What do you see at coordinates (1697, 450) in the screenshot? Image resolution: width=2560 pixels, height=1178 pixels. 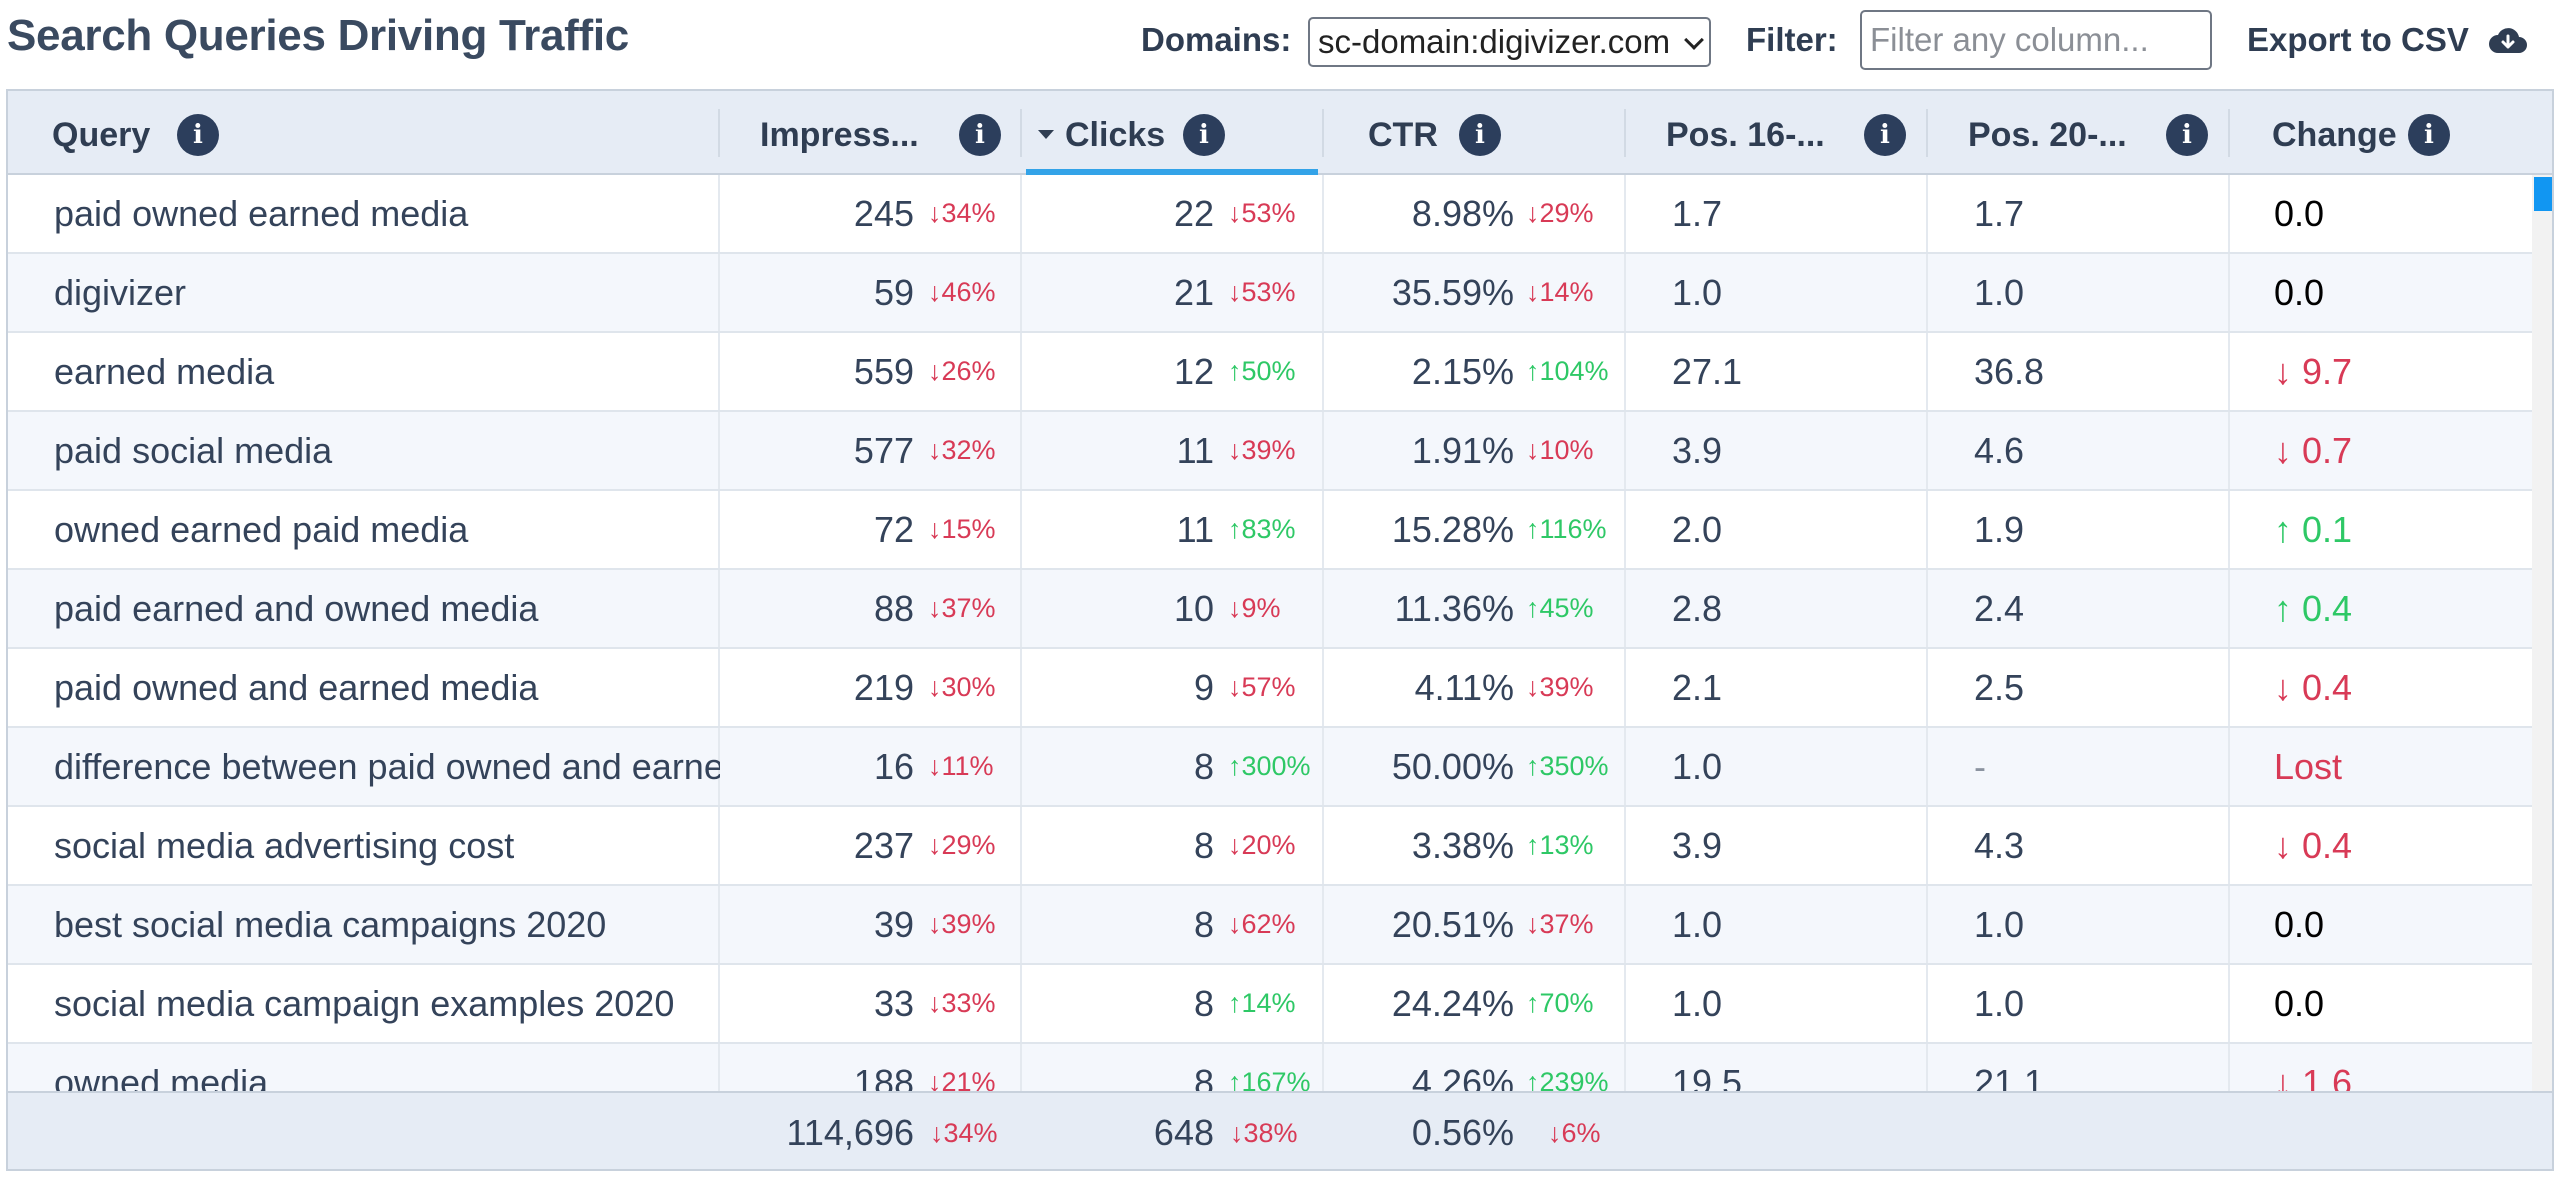 I see `pos-1-cell: 3.9` at bounding box center [1697, 450].